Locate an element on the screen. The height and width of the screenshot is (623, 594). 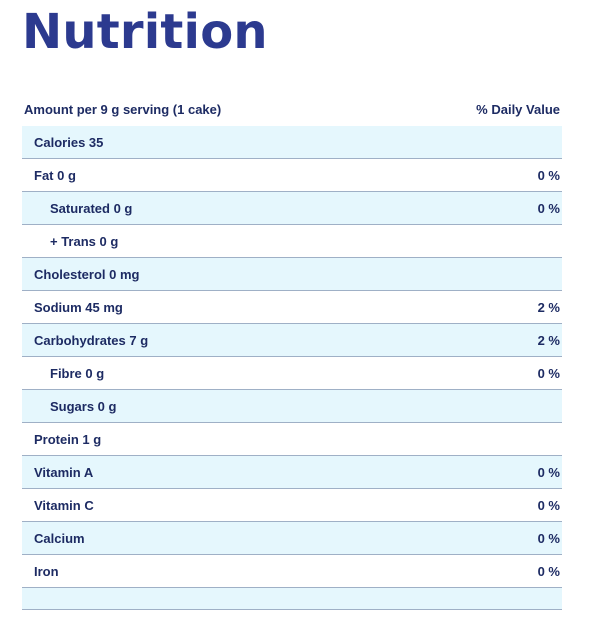
table-row-saturated: Saturated 0 g 0 % is located at coordinates (292, 208).